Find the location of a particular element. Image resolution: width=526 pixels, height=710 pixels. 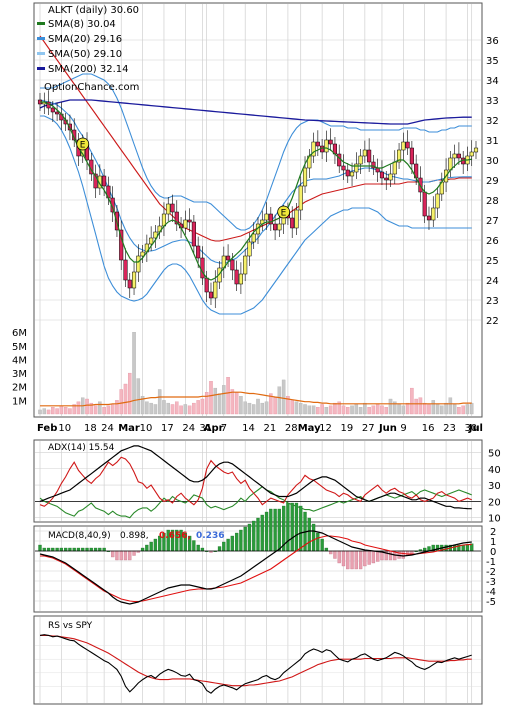

adx-tick-label: 50 is located at coordinates (494, 453).